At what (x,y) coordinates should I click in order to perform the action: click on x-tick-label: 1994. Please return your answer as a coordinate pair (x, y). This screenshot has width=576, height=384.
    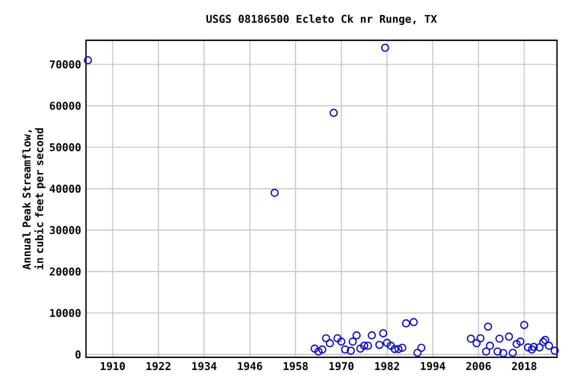
    Looking at the image, I should click on (433, 366).